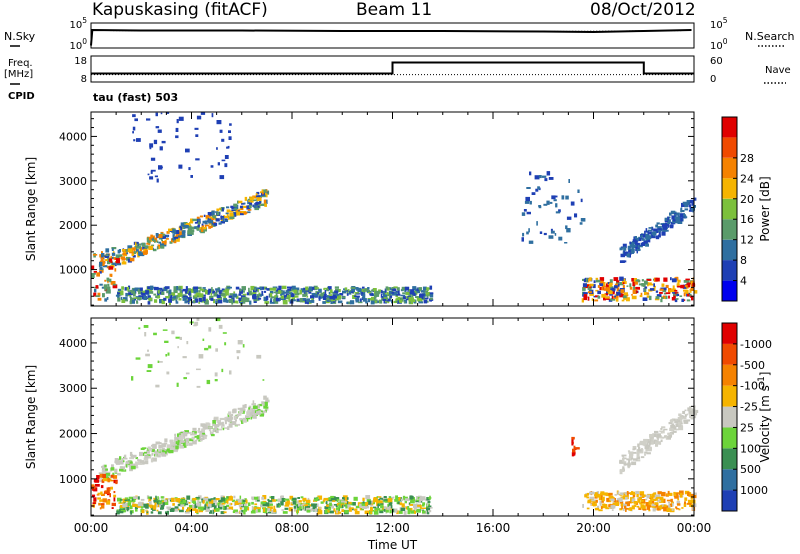 The height and width of the screenshot is (554, 800). I want to click on velocity-colorbar-label: -25, so click(749, 407).